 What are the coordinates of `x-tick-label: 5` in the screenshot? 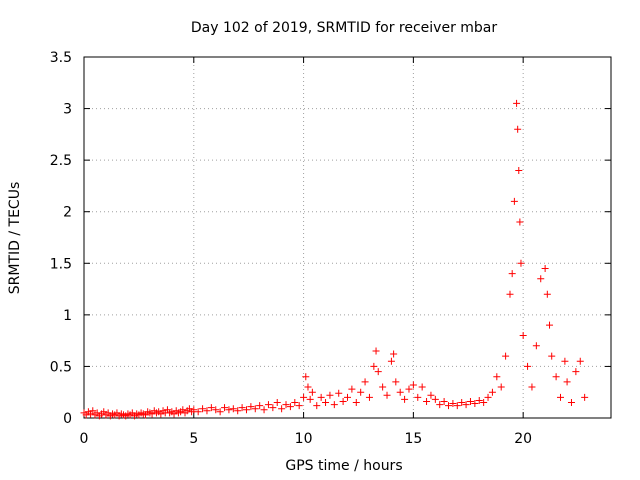 It's located at (193, 439).